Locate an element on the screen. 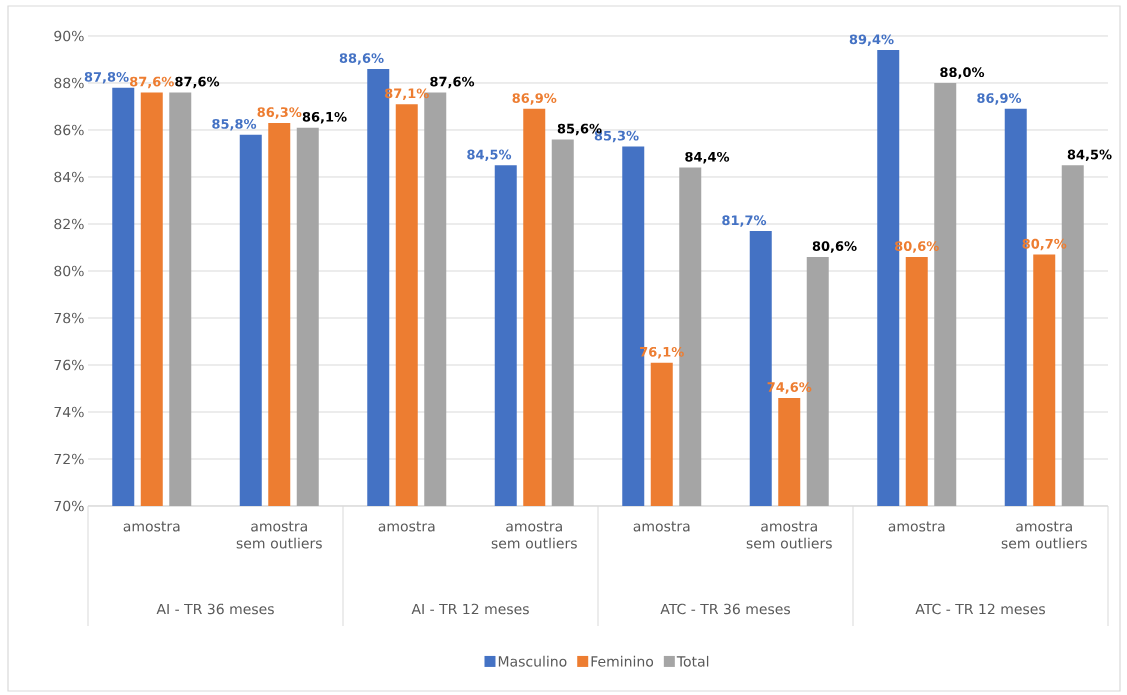  data-label: 88,0% is located at coordinates (962, 73).